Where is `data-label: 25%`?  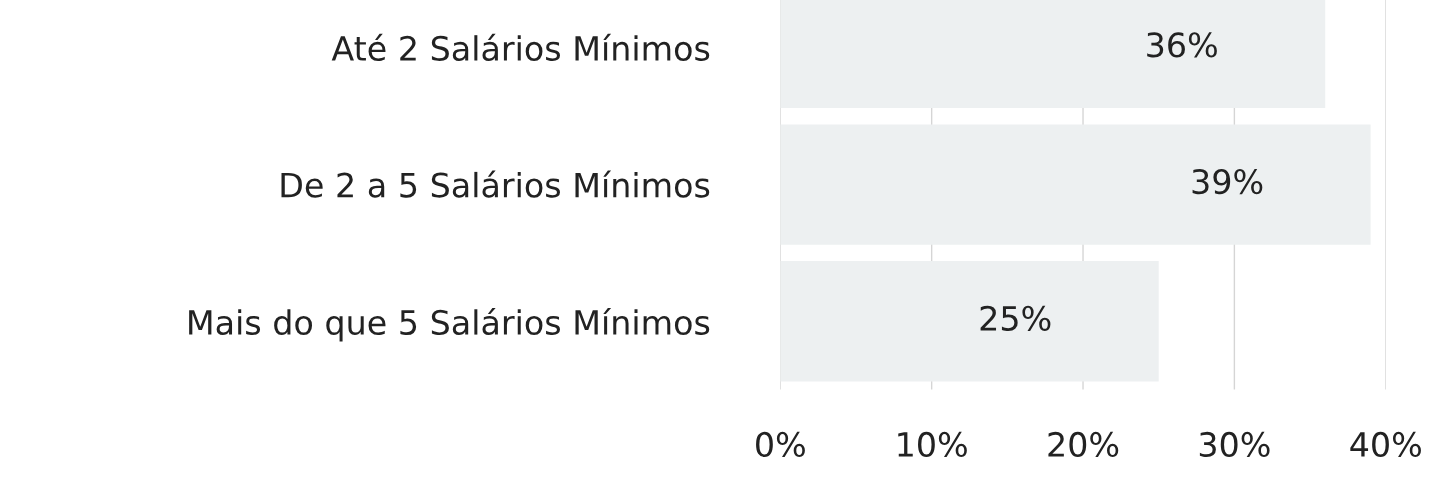
data-label: 25% is located at coordinates (1015, 318).